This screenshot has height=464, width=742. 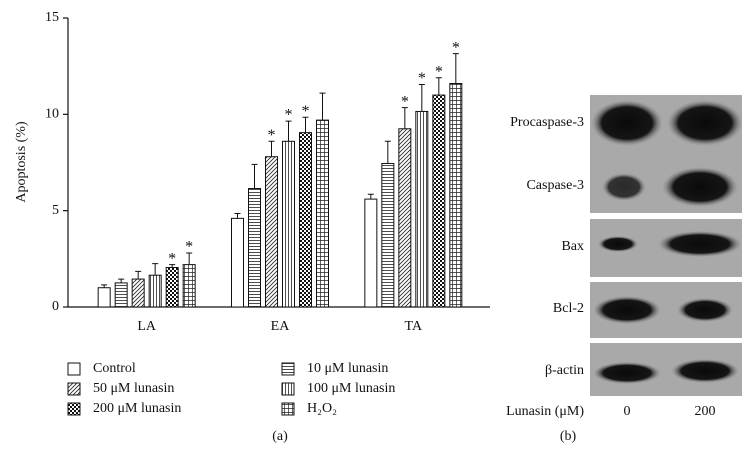 I want to click on blot-row-label: Procaspase-3, so click(x=547, y=122).